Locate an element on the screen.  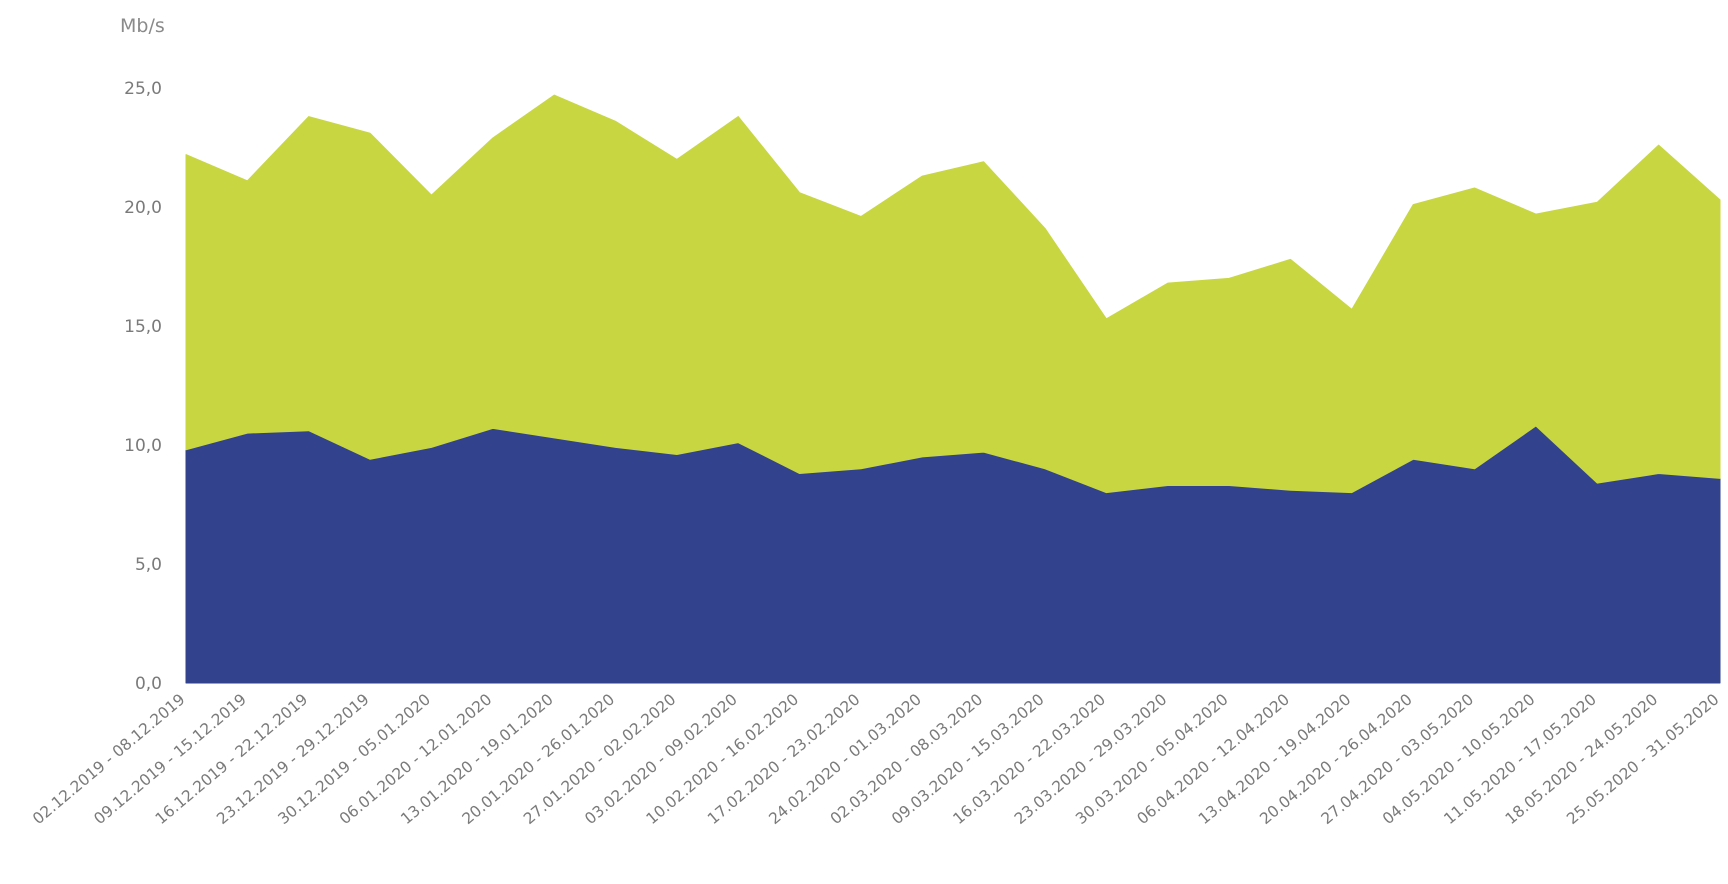
y-axis-ticks: 0,0 5,0 10,0 15,0 20,0 25,0 is located at coordinates (143, 386).